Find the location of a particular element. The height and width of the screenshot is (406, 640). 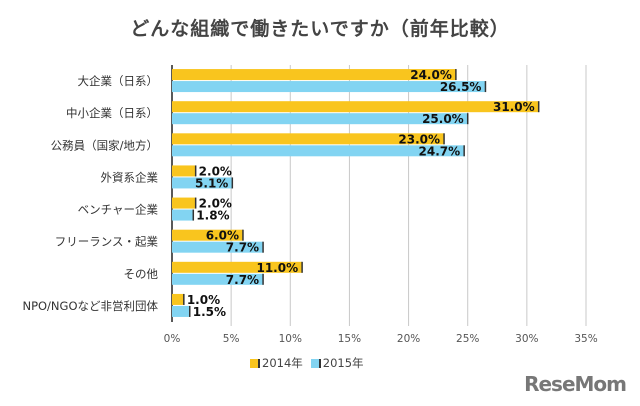

legend-label-2015: 2015年 is located at coordinates (343, 363).